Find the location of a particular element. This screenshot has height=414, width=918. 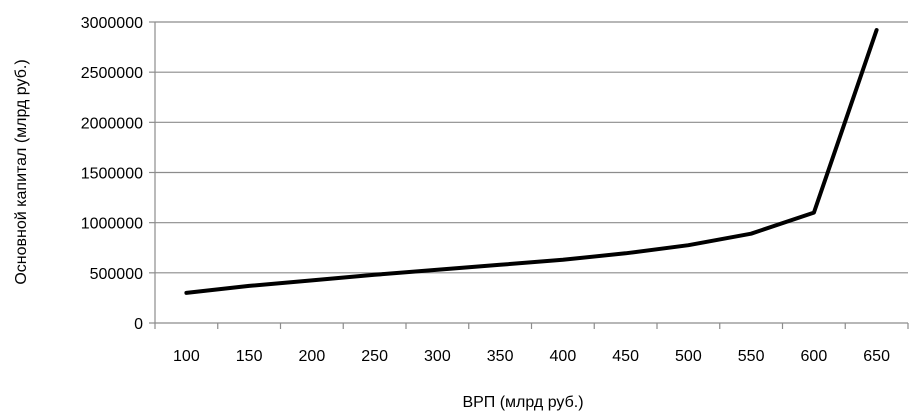

y-tick-label: 2000000 is located at coordinates (112, 123).